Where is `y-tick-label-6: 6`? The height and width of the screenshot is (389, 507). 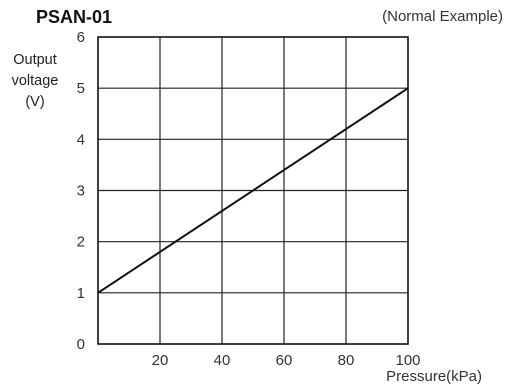 y-tick-label-6: 6 is located at coordinates (81, 37).